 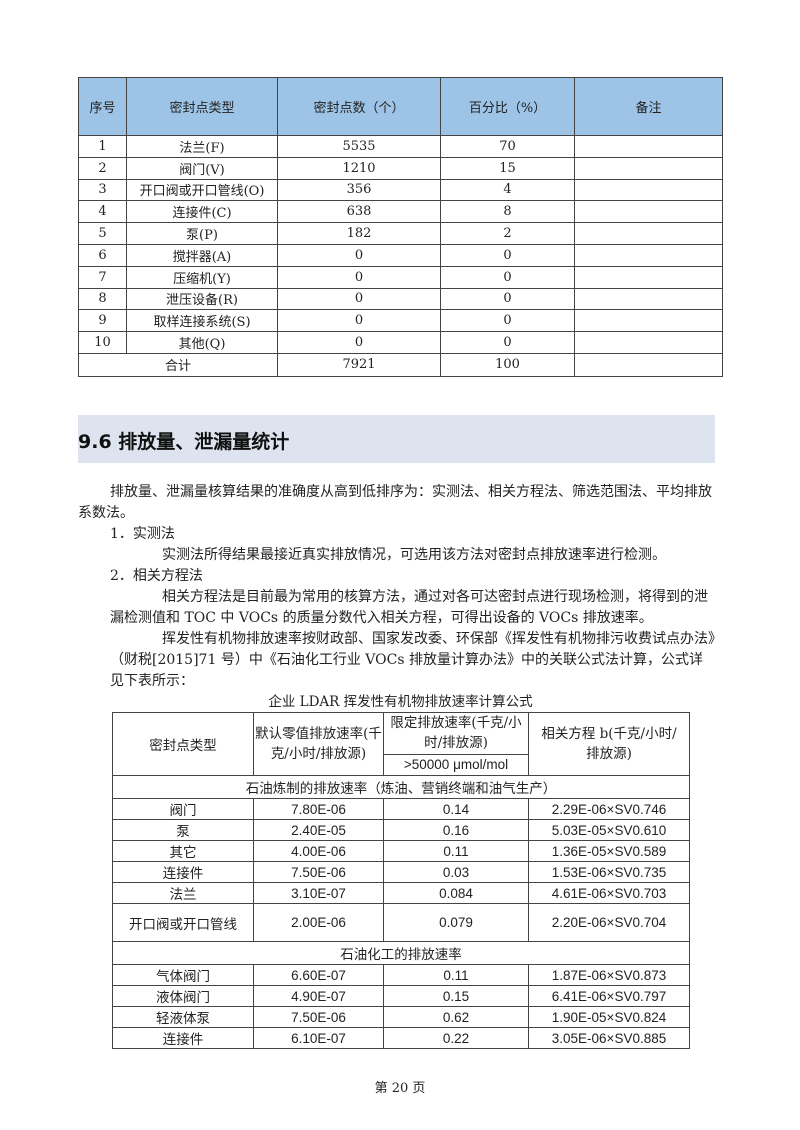 I want to click on table-cell: 0.14, so click(x=456, y=809).